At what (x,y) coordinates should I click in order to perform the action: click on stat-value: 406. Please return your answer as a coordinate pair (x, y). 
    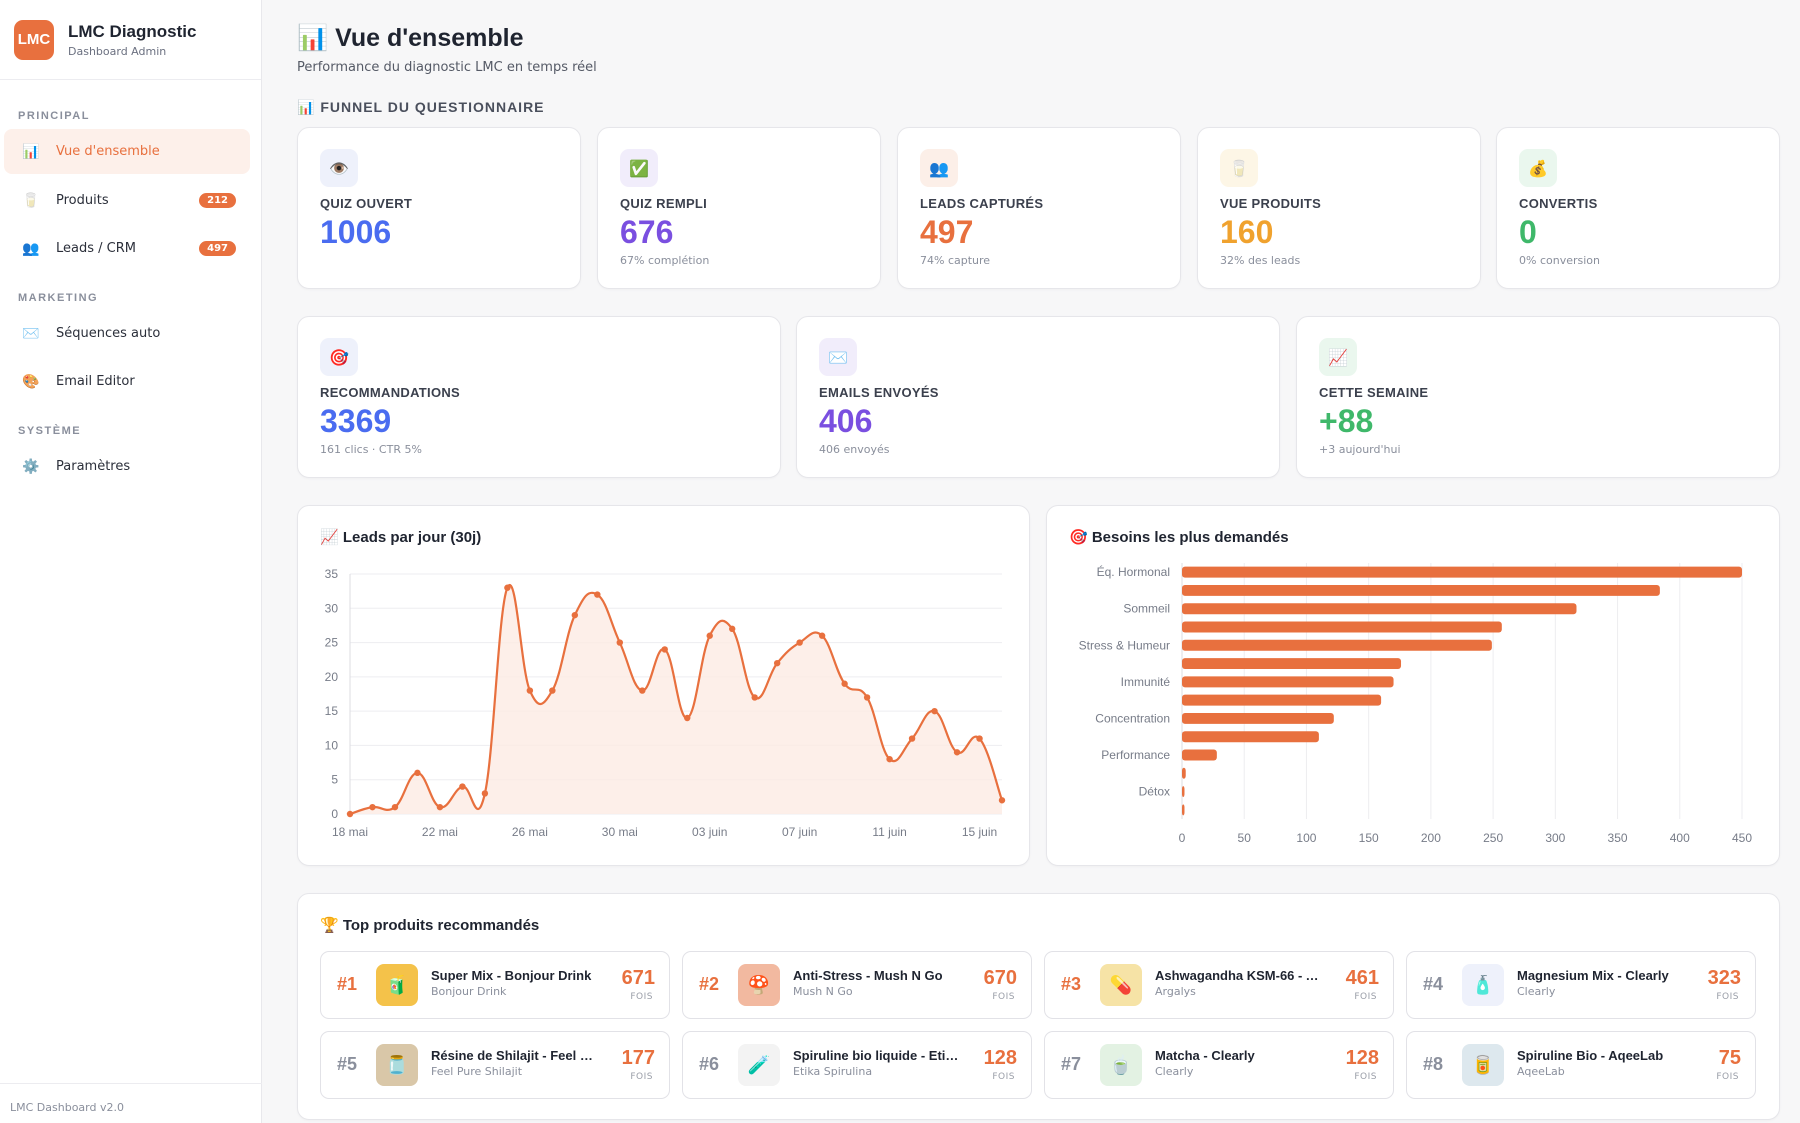
    Looking at the image, I should click on (846, 421).